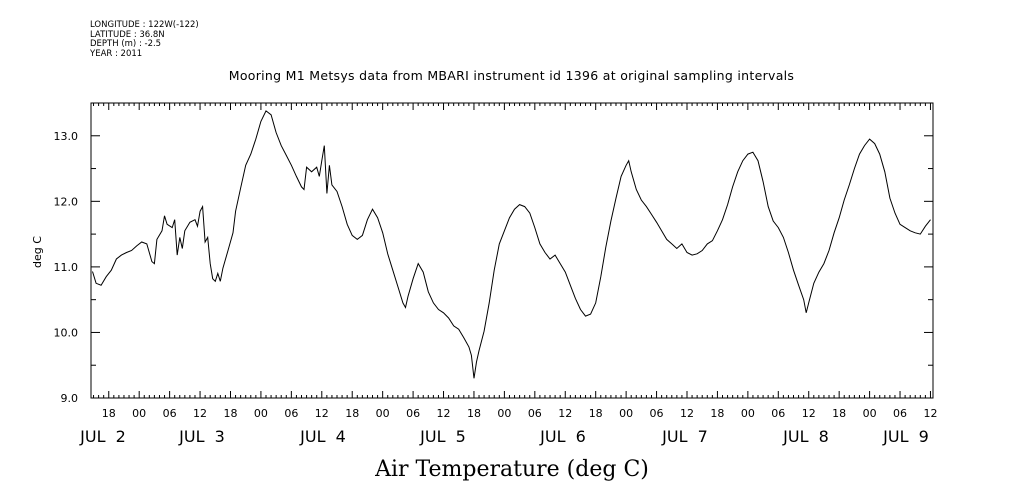 The height and width of the screenshot is (504, 1009). What do you see at coordinates (511, 469) in the screenshot?
I see `x-axis-label: Air Temperature (deg C)` at bounding box center [511, 469].